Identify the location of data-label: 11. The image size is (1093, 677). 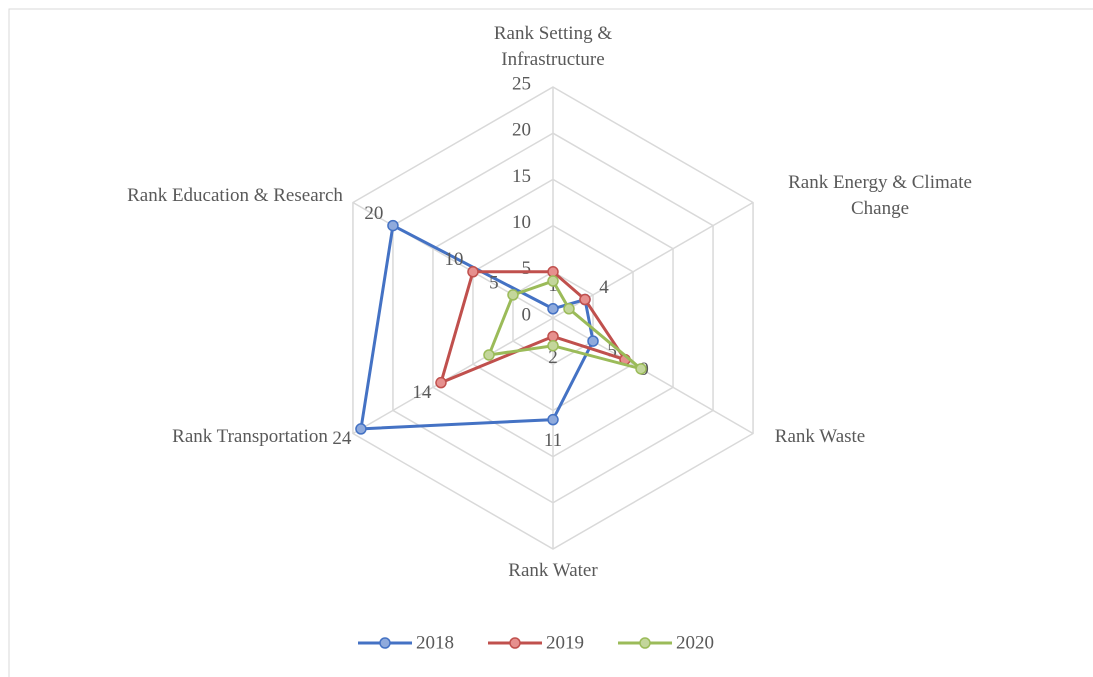
(553, 440).